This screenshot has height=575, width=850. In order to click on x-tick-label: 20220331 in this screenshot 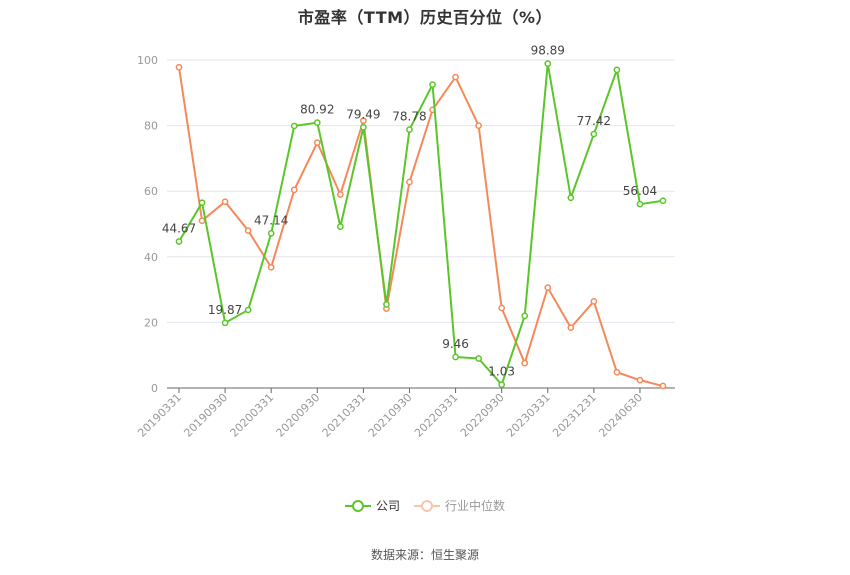, I will do `click(436, 415)`.